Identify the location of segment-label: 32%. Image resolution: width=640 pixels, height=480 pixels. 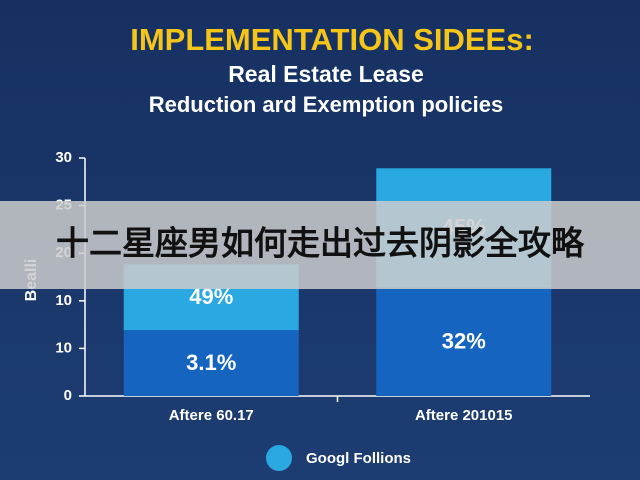
(464, 340).